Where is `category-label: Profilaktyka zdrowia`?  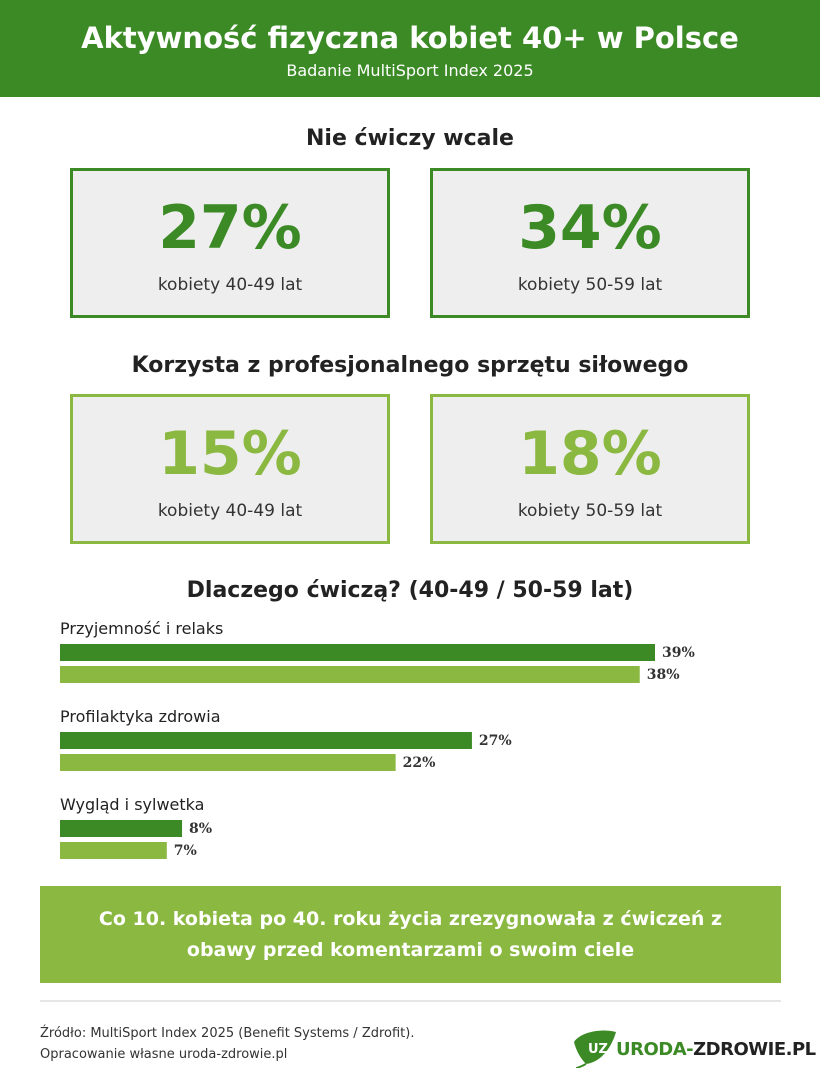 category-label: Profilaktyka zdrowia is located at coordinates (140, 716).